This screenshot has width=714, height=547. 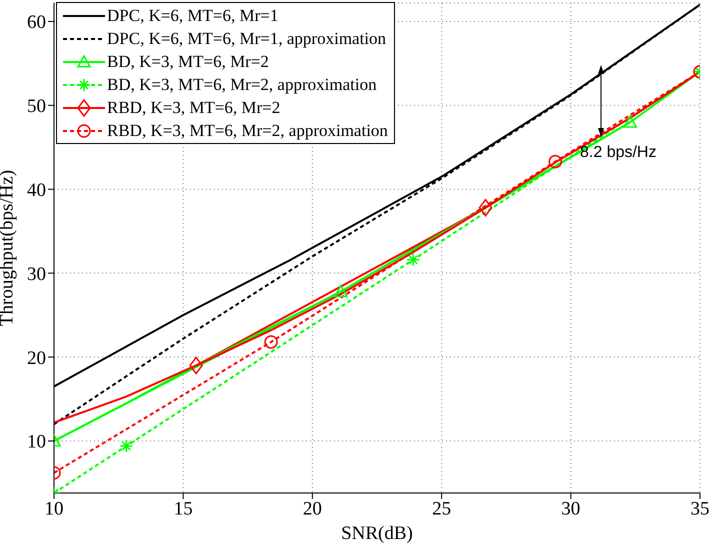 What do you see at coordinates (36, 191) in the screenshot?
I see `y-tick-label: 40` at bounding box center [36, 191].